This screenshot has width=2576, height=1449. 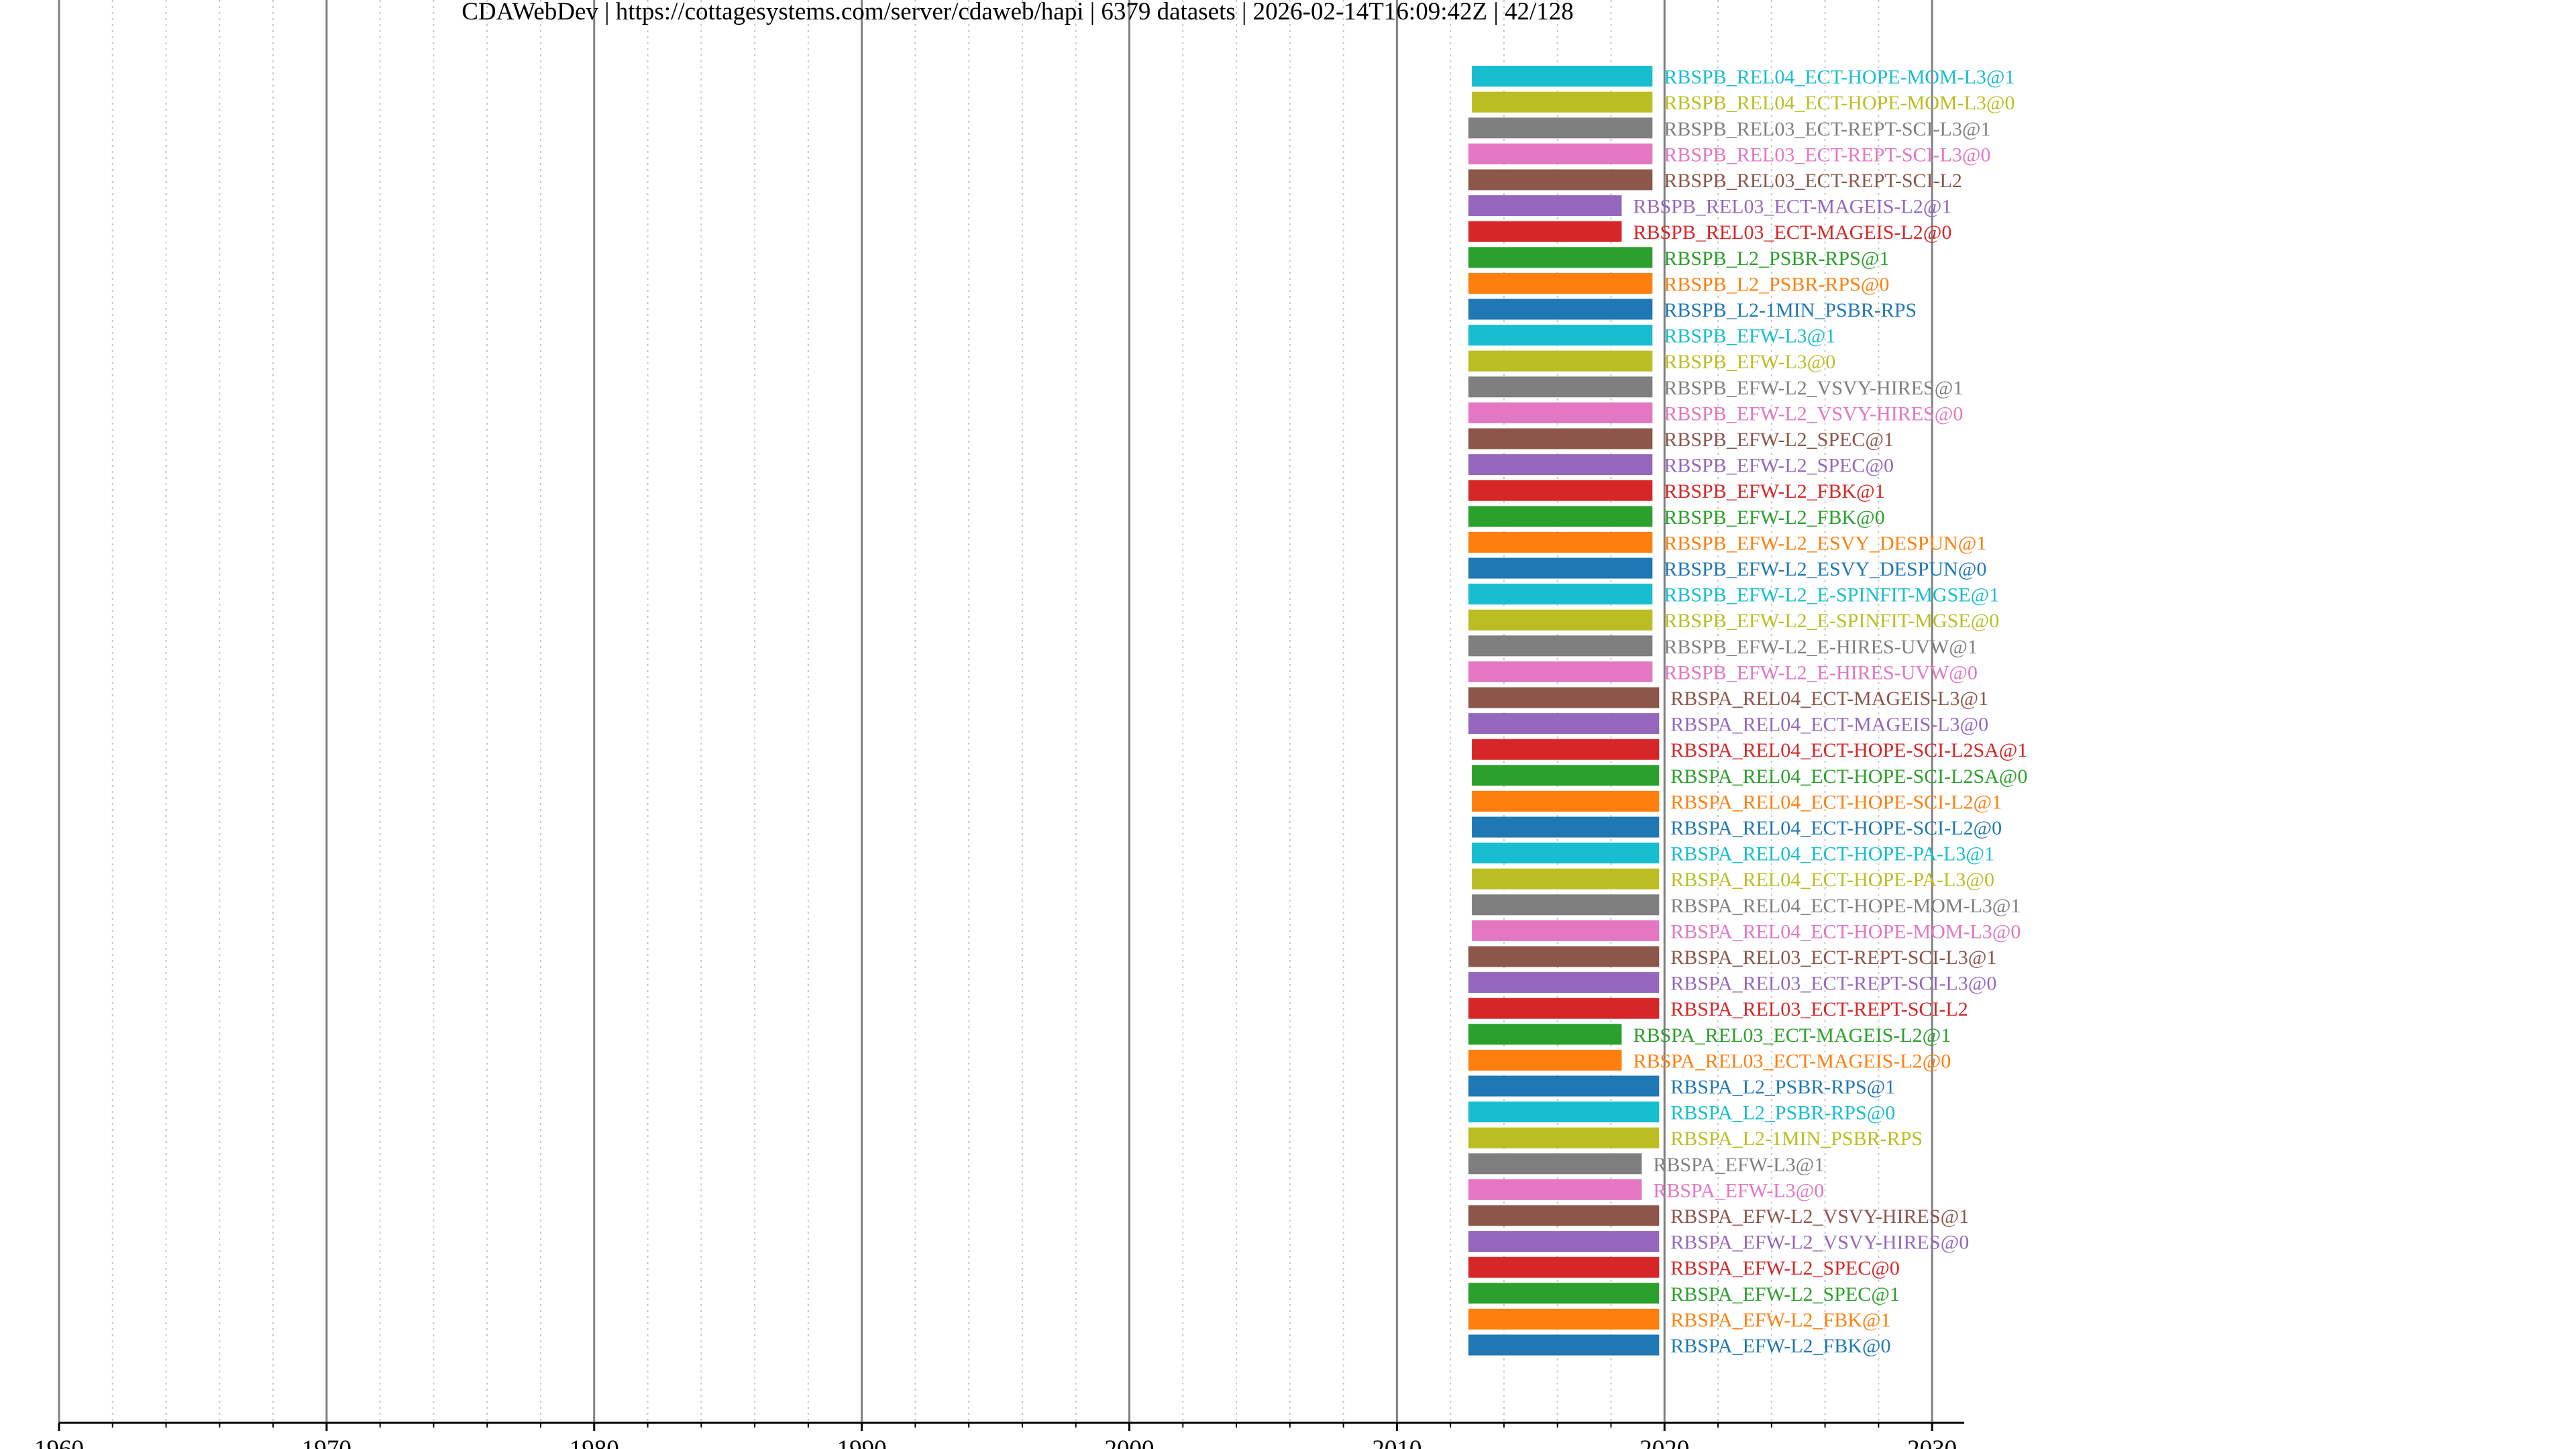 I want to click on dataset-label: RBSPA_EFW-L3@0, so click(x=1738, y=1190).